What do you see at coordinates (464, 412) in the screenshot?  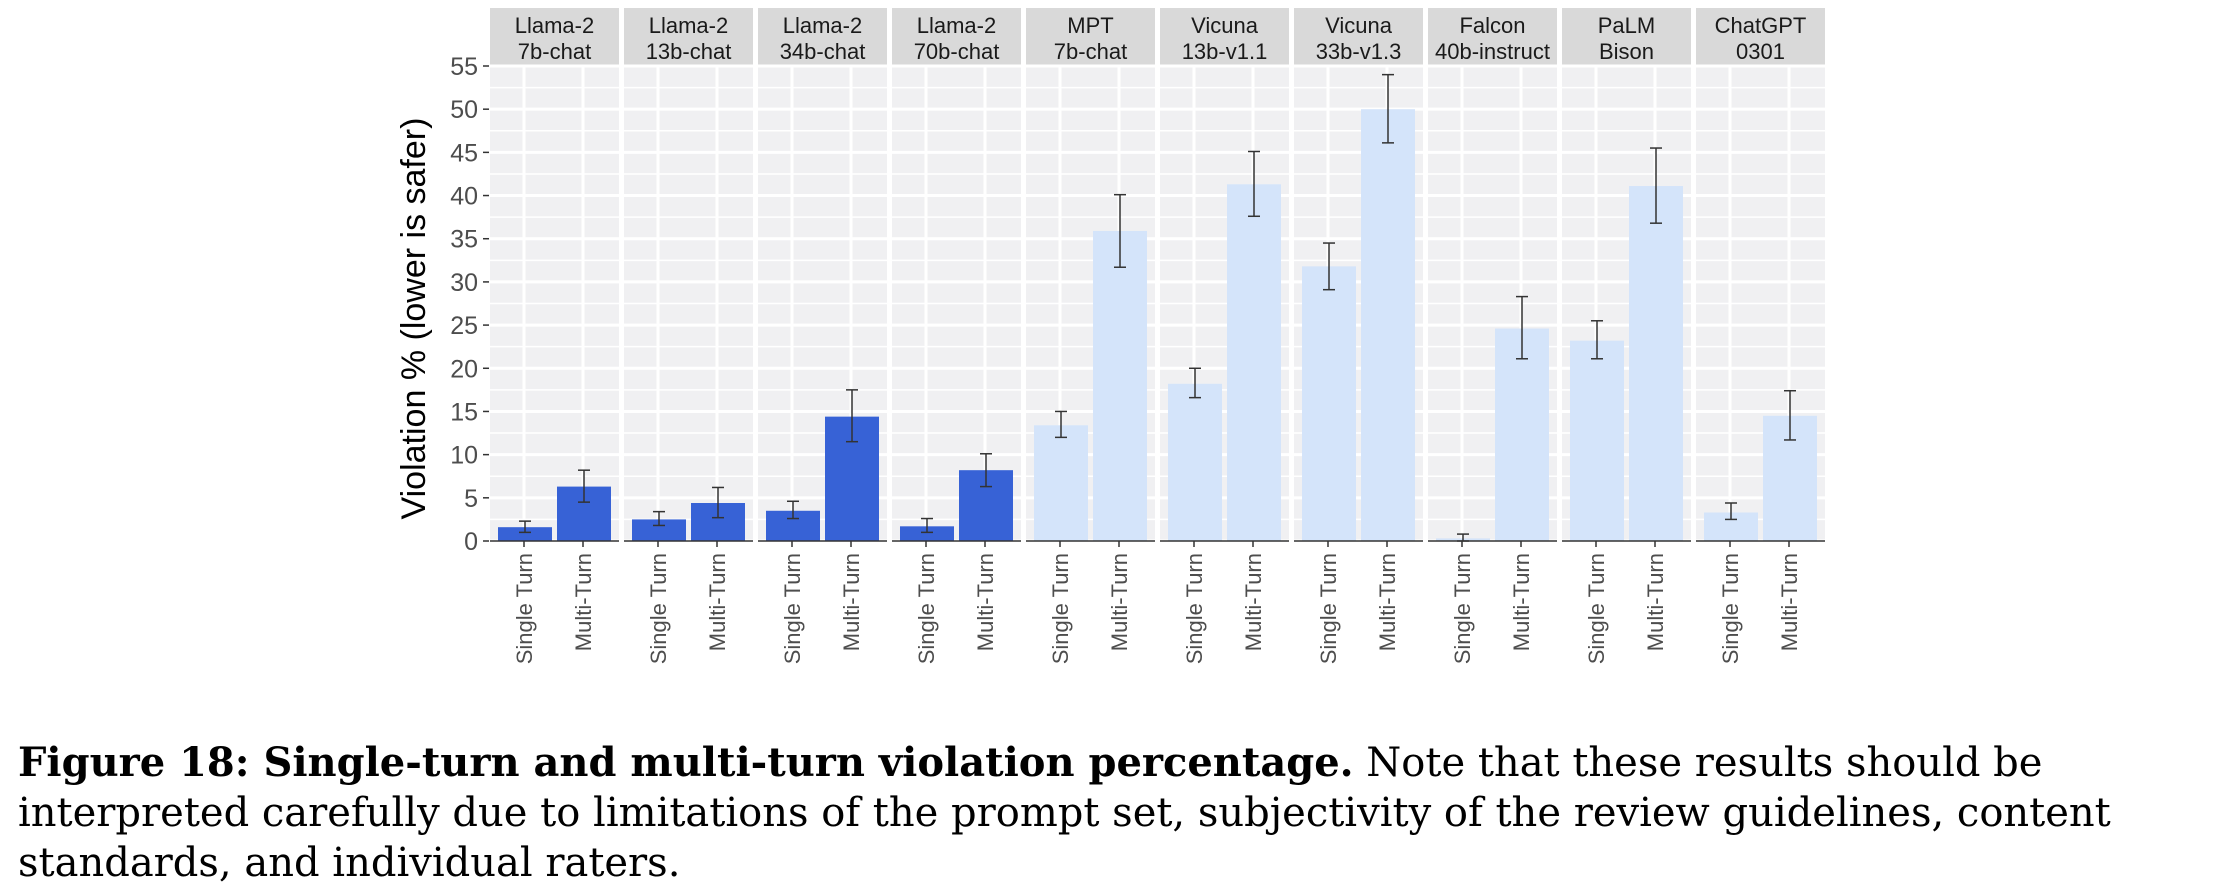 I see `y-tick-label: 15` at bounding box center [464, 412].